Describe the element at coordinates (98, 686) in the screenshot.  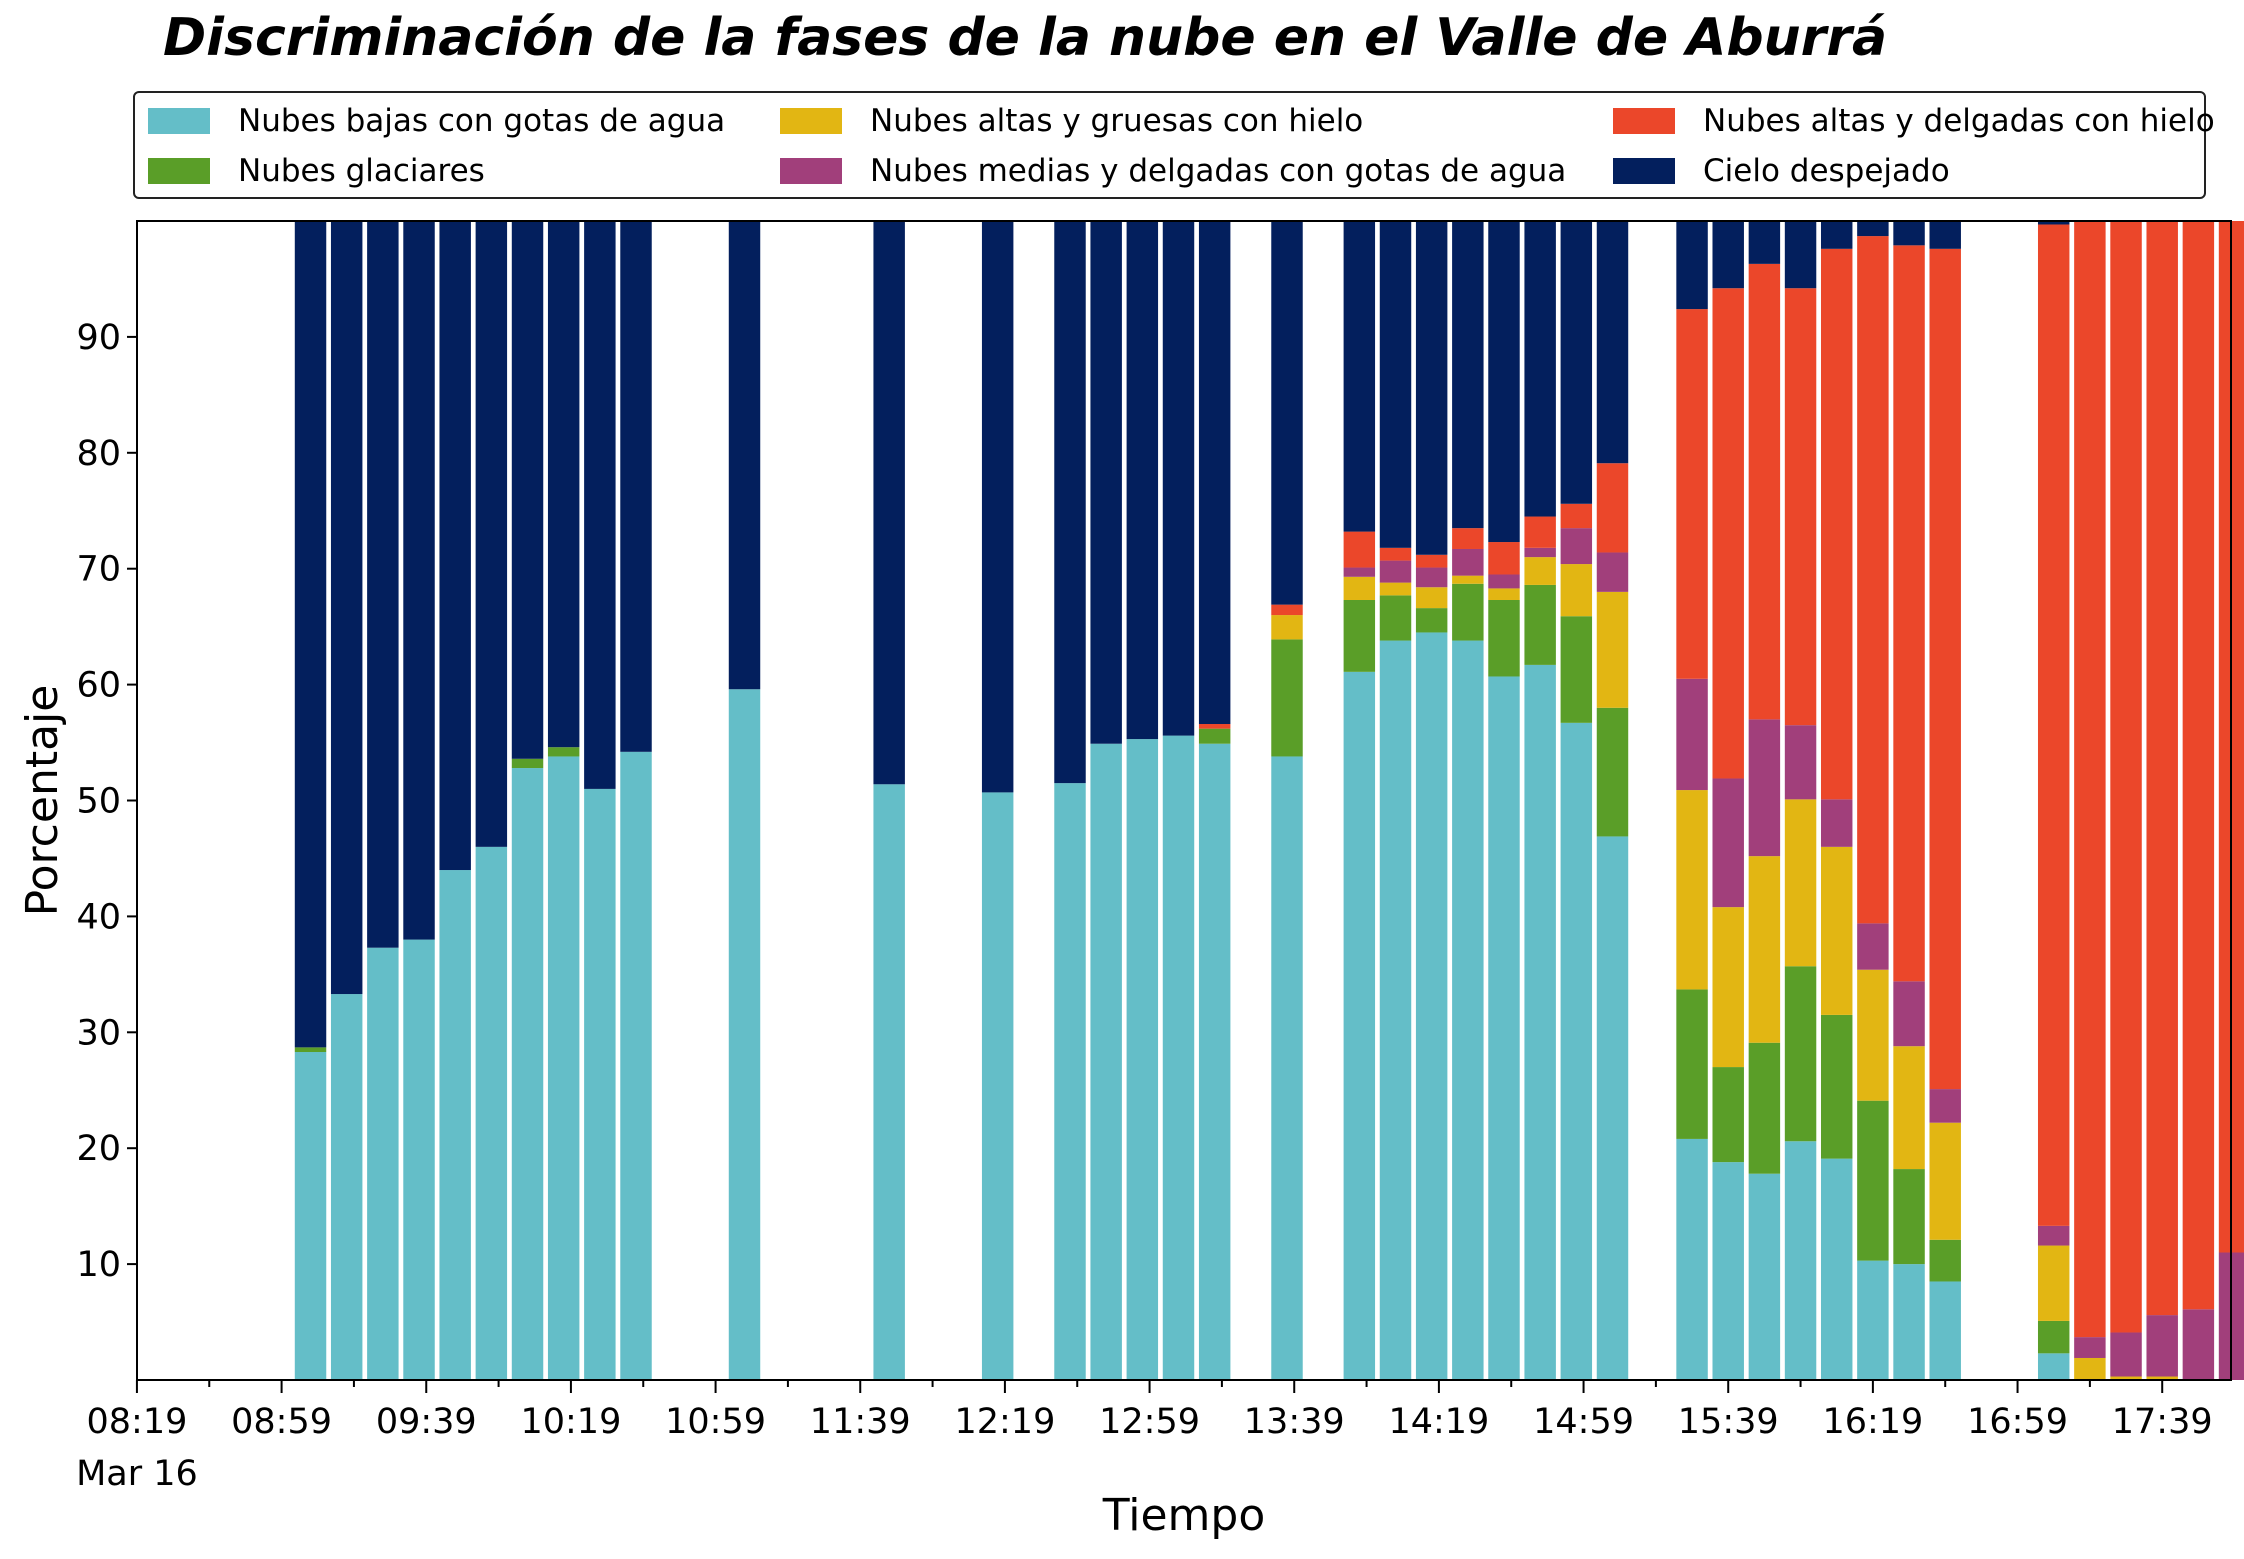
I see `y-tick-label: 60` at that location.